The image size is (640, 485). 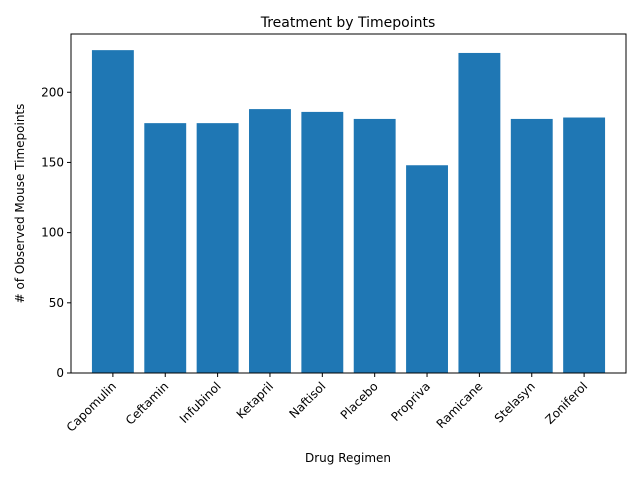 I want to click on bar-capomulin, so click(x=112, y=211).